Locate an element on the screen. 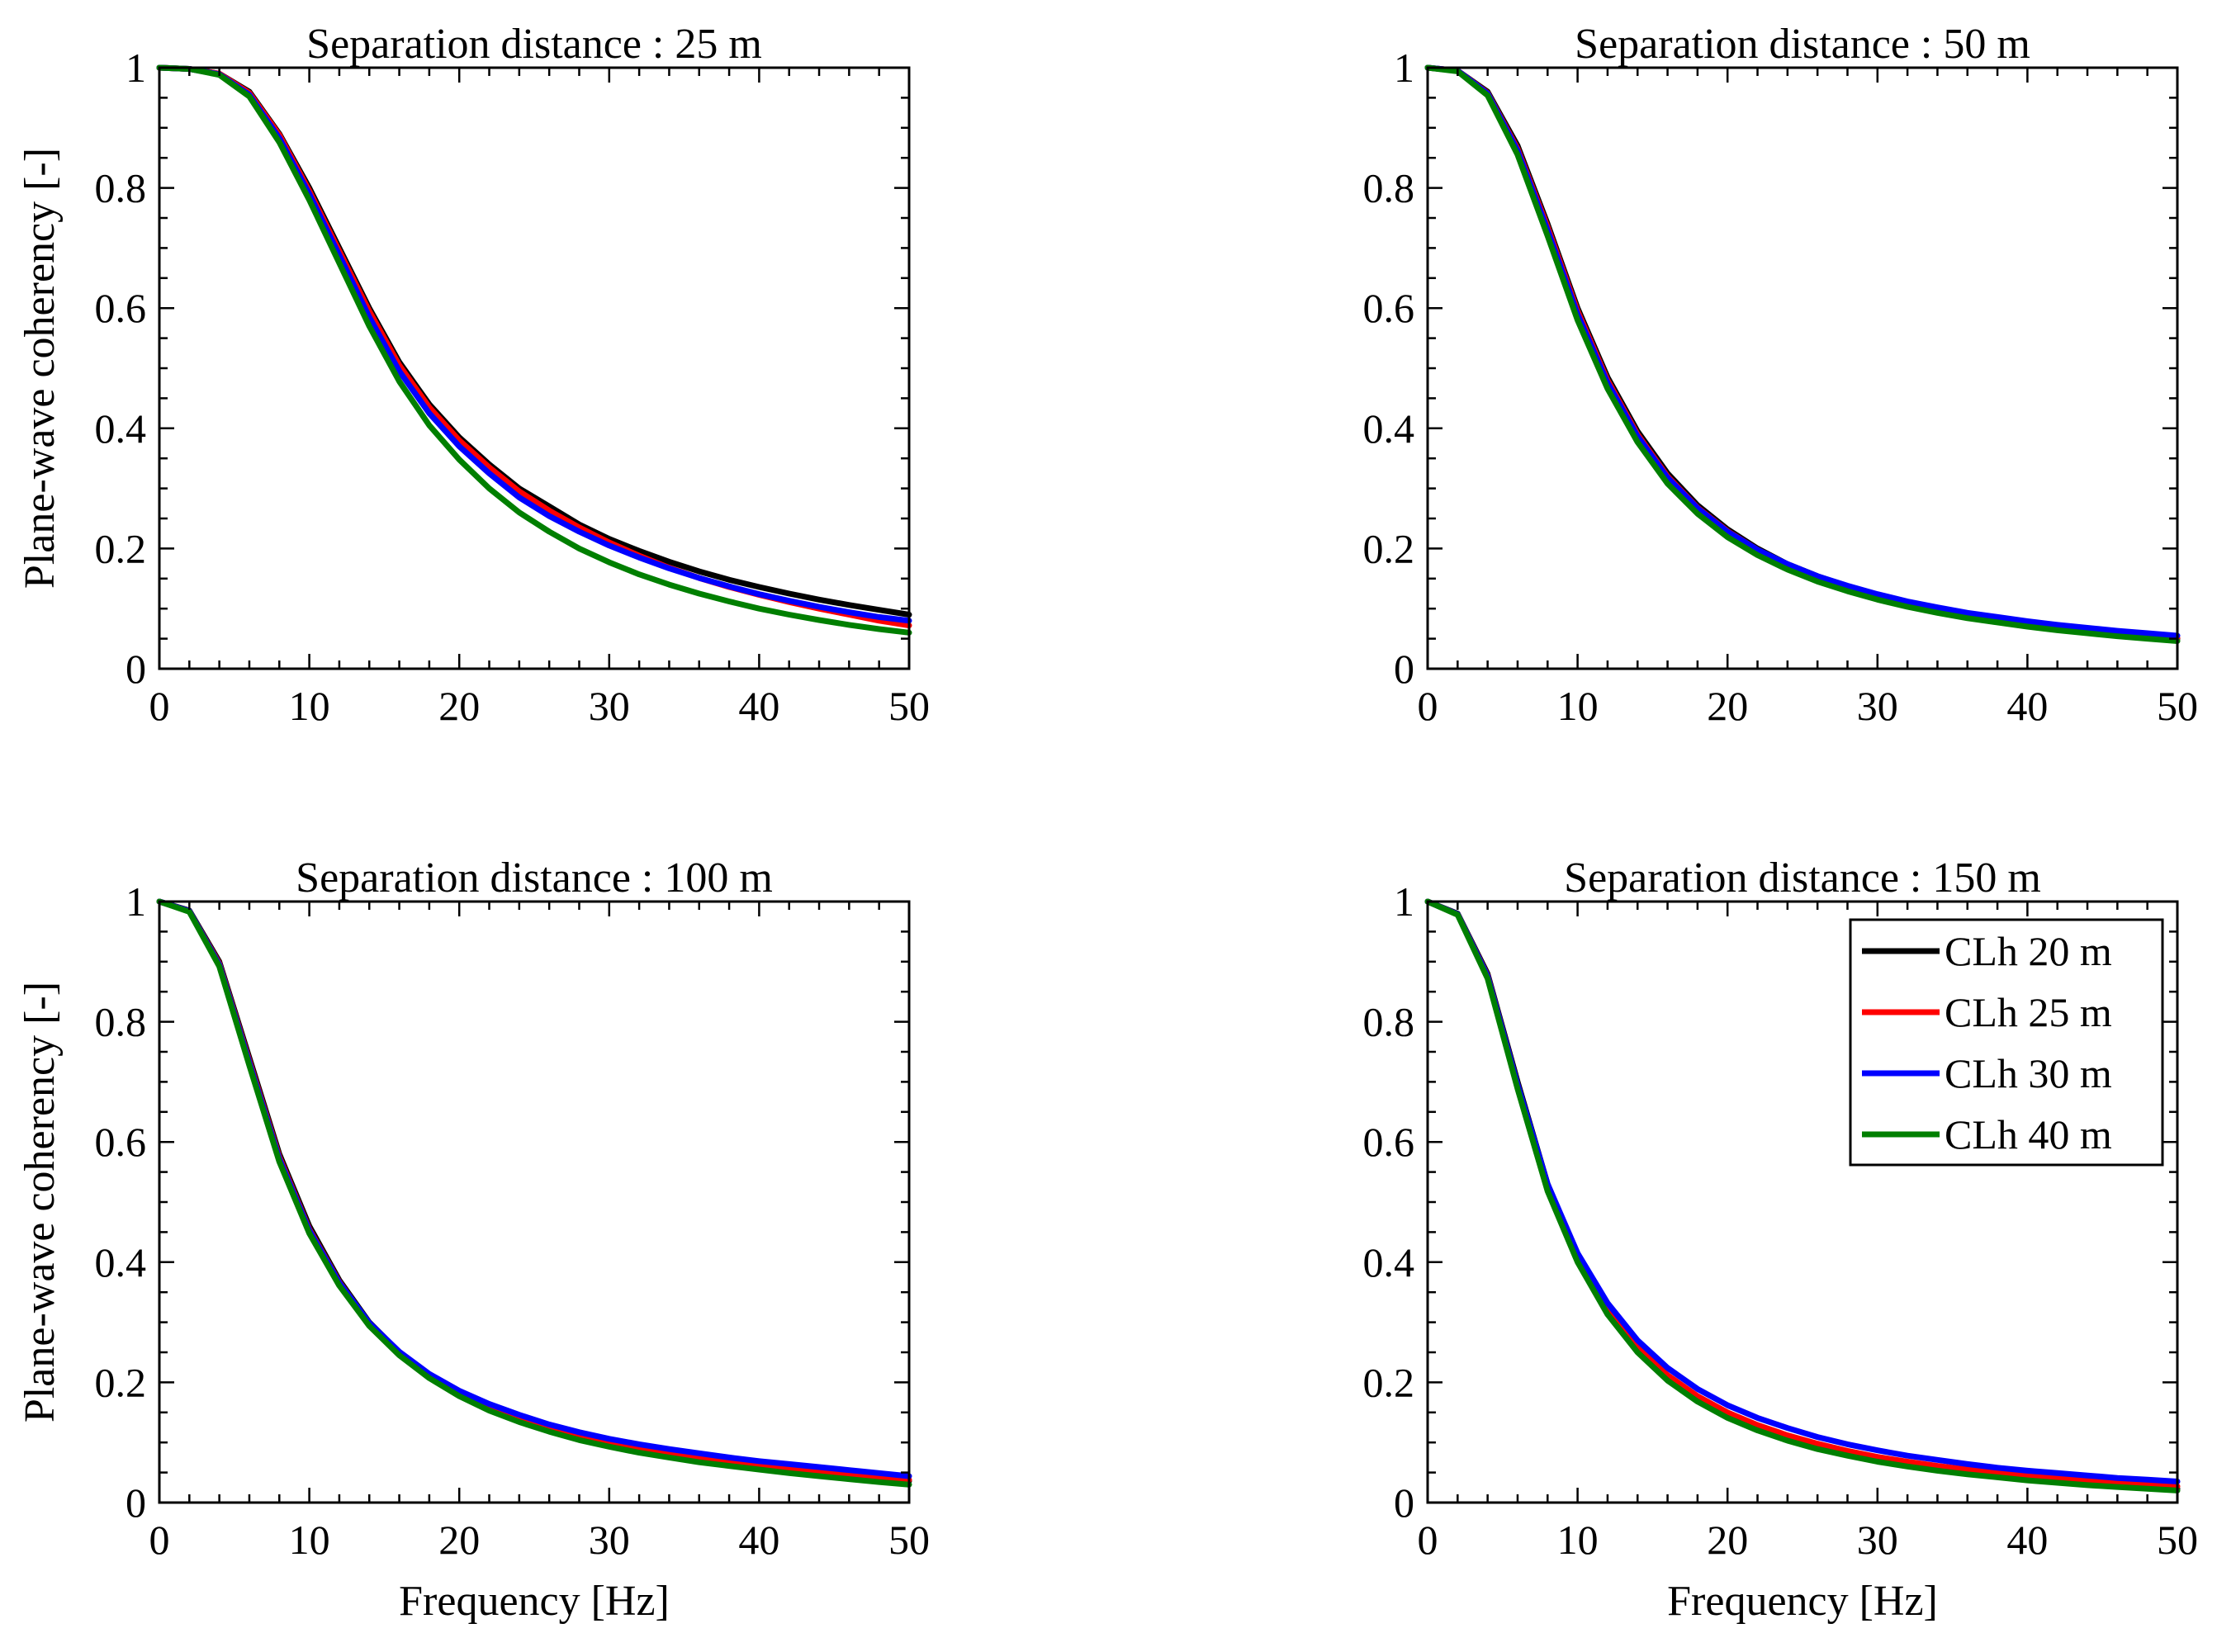  legend: CLh 20 m CLh 25 m CLh 30 m CLh 40 m is located at coordinates (2006, 1042).